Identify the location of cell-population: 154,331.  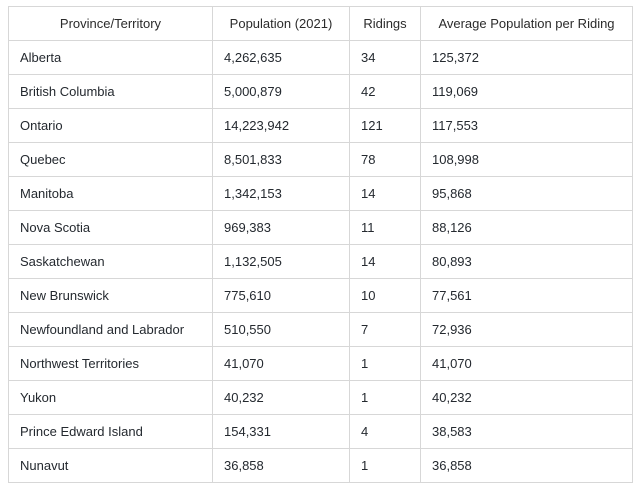
(281, 431).